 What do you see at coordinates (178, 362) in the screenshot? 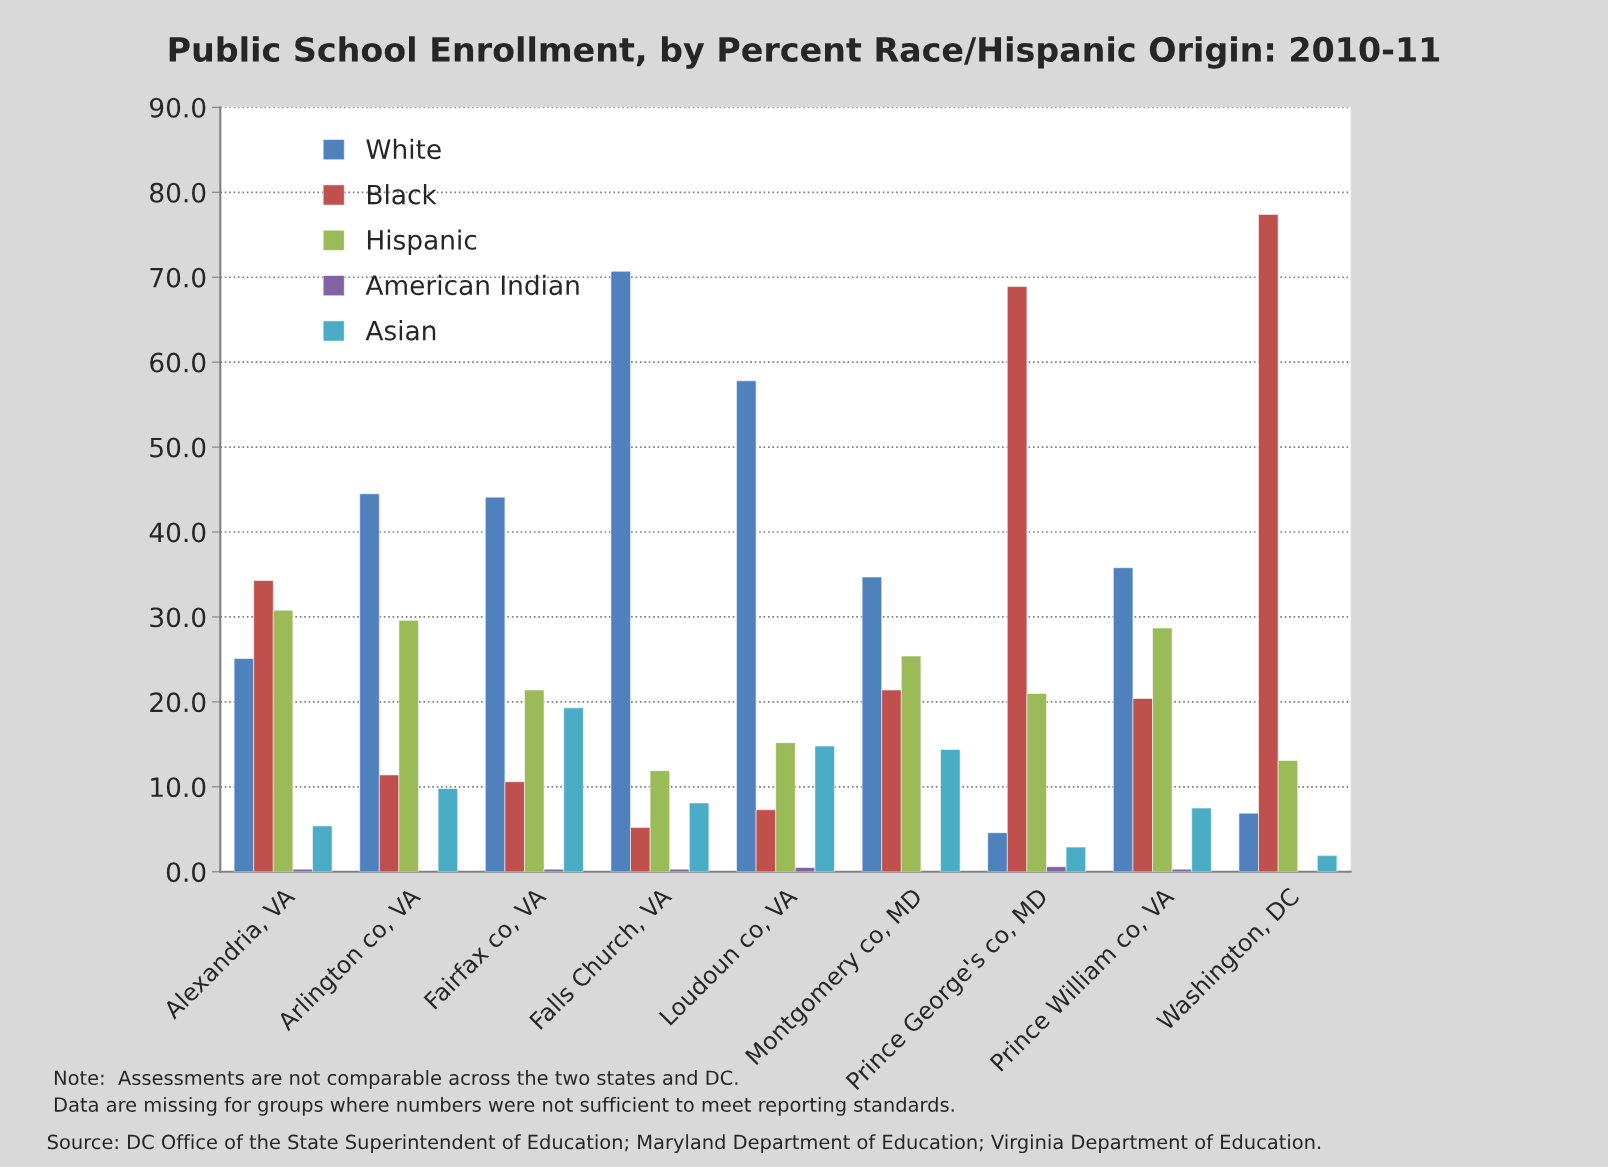
I see `y-tick-label: 60.0` at bounding box center [178, 362].